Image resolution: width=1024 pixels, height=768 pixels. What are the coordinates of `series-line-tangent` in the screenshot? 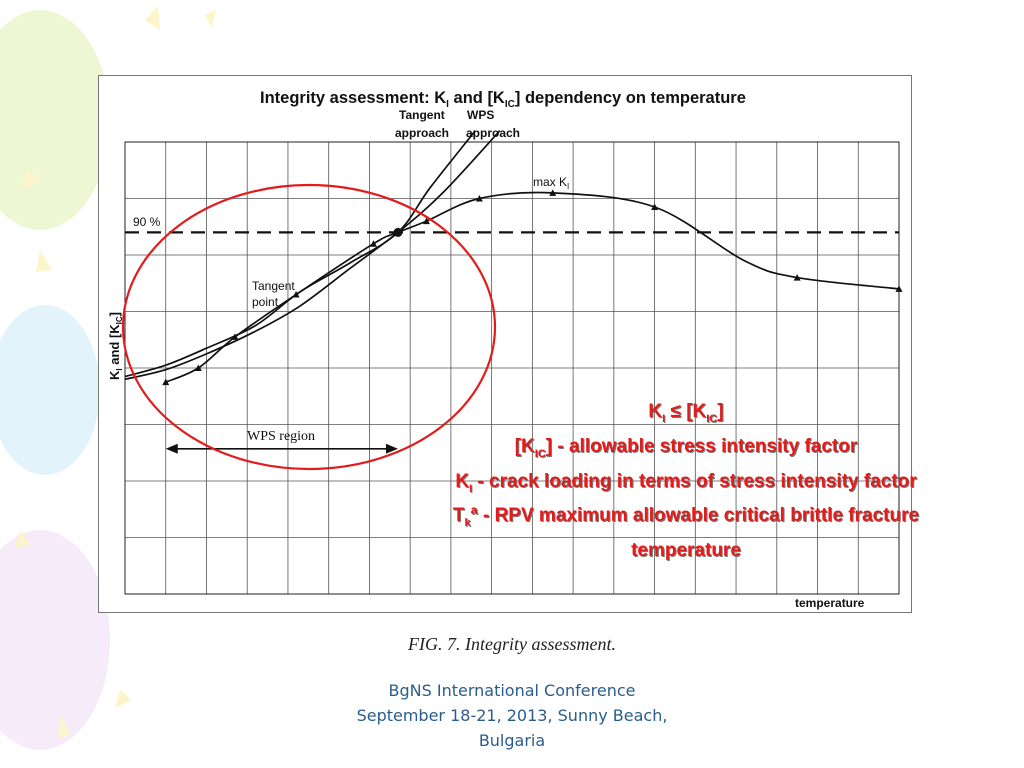 It's located at (300, 254).